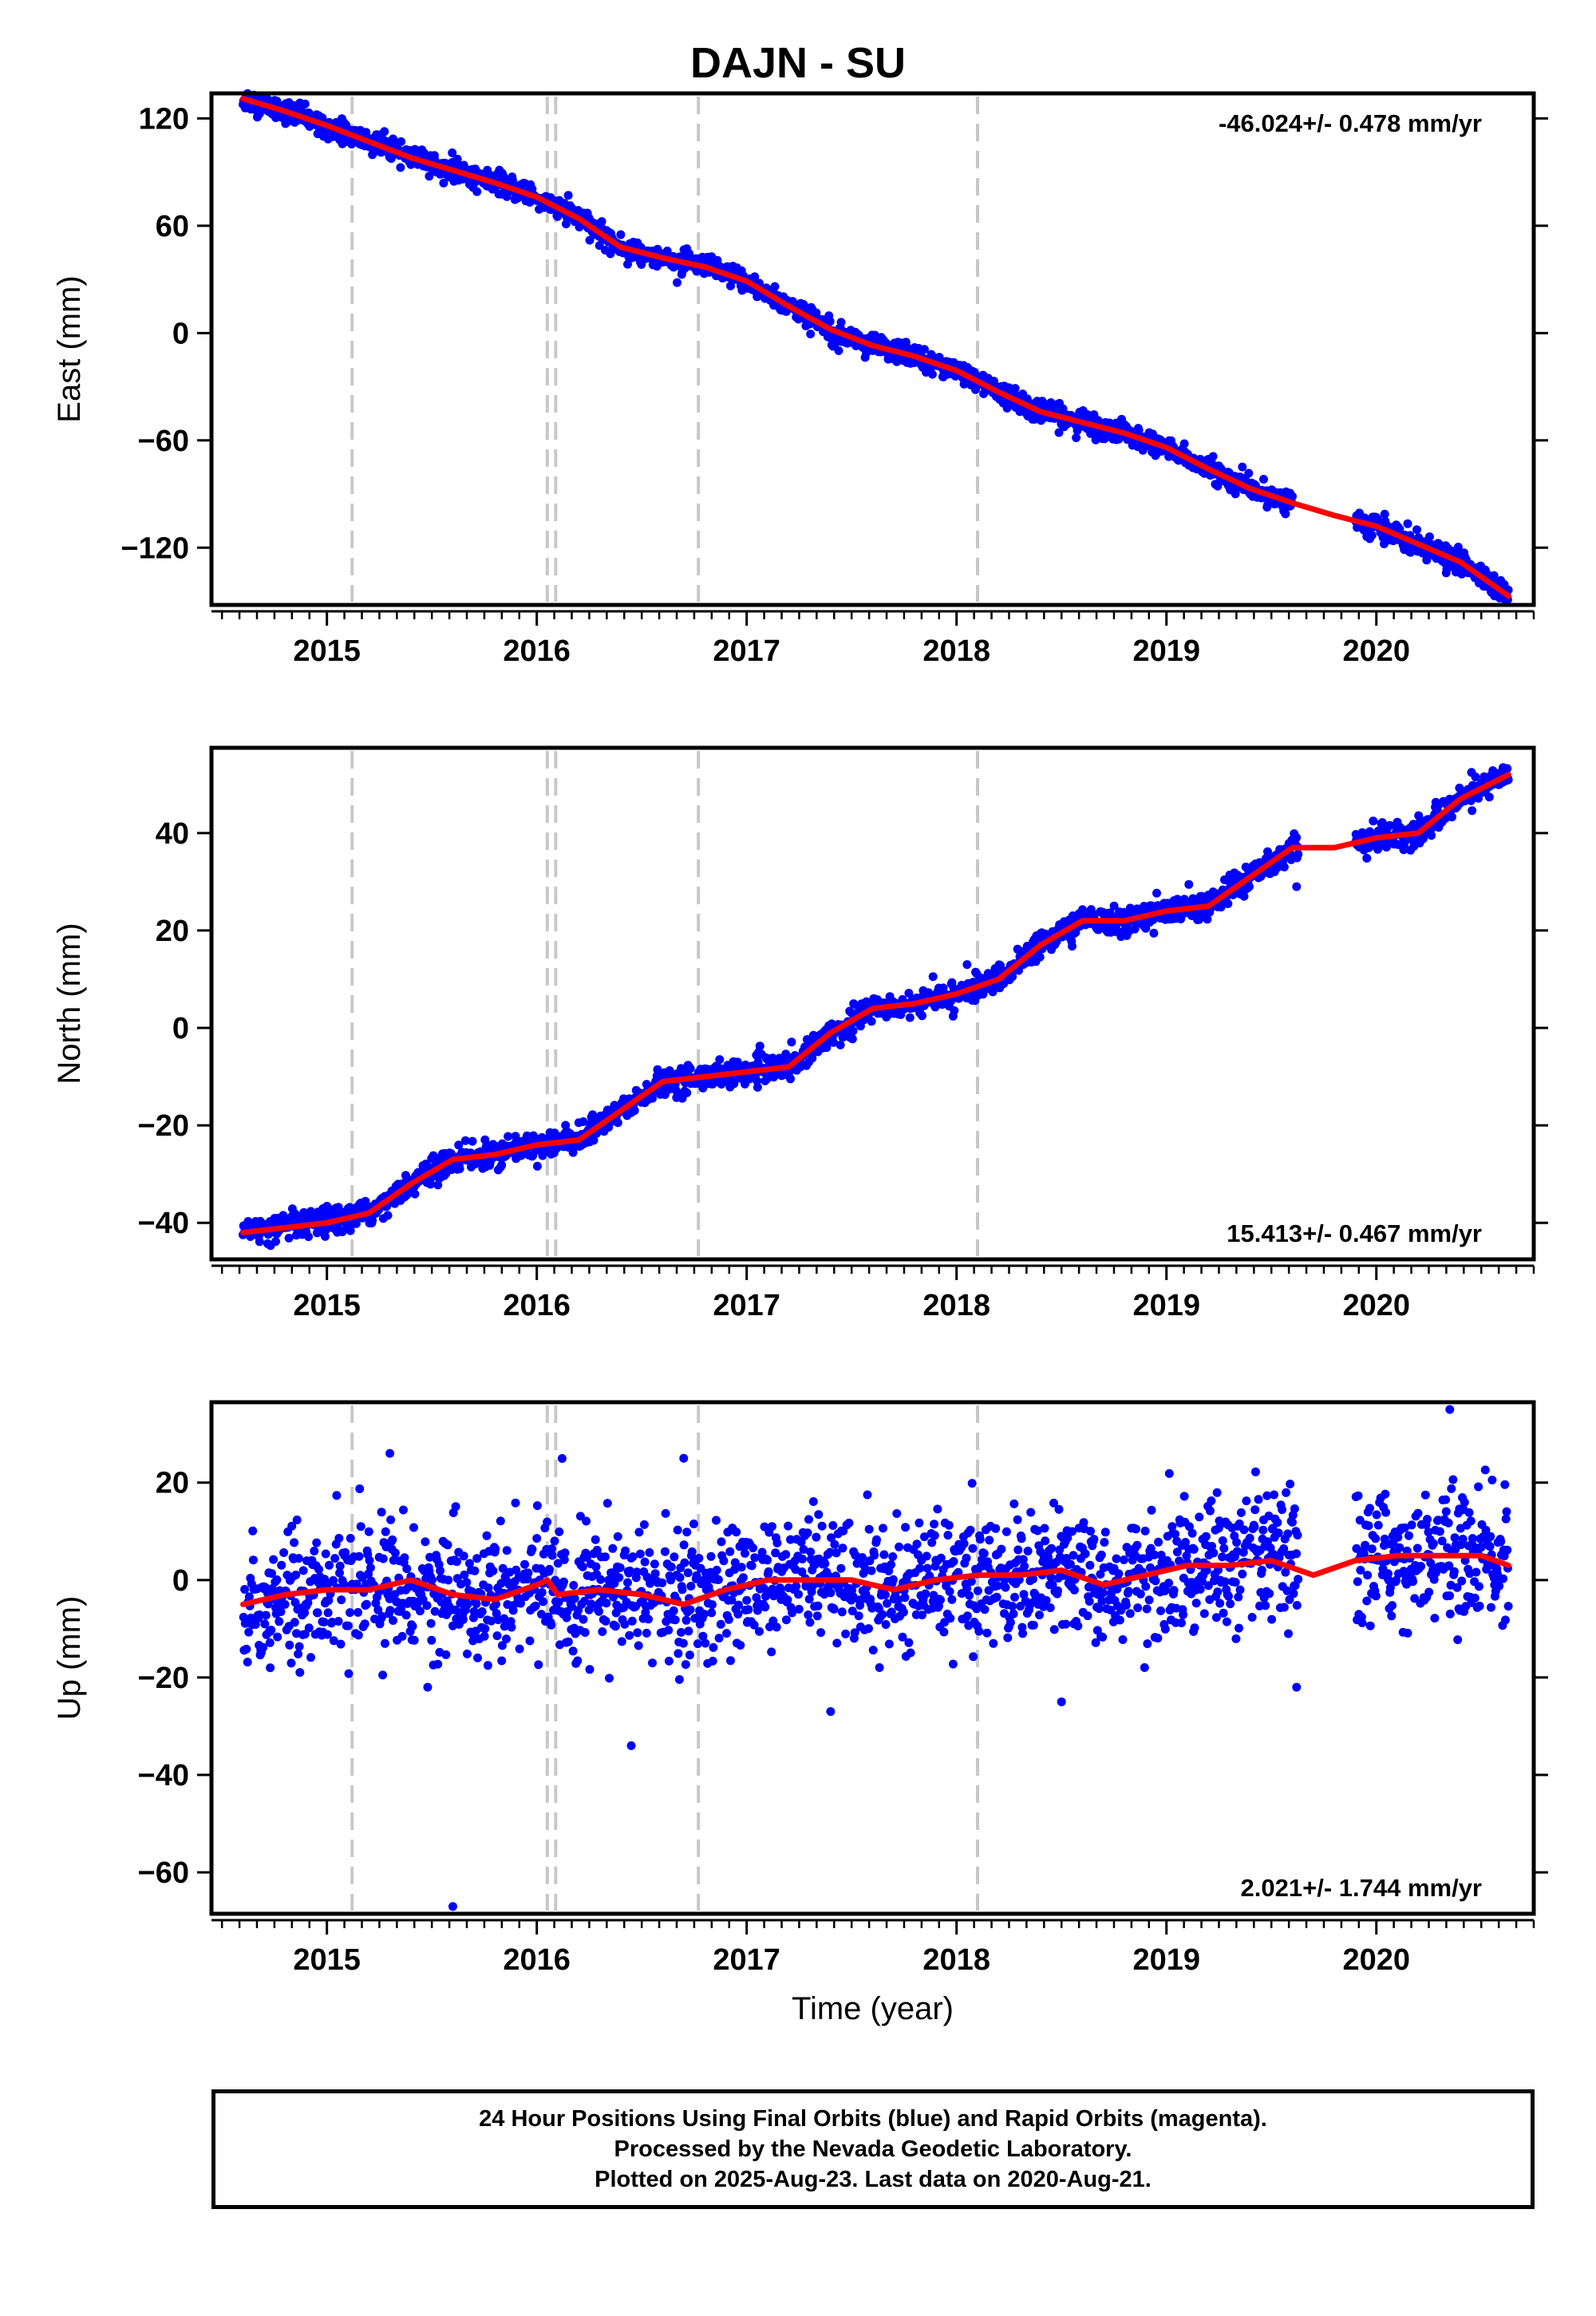  I want to click on y-tick-label: 20, so click(172, 932).